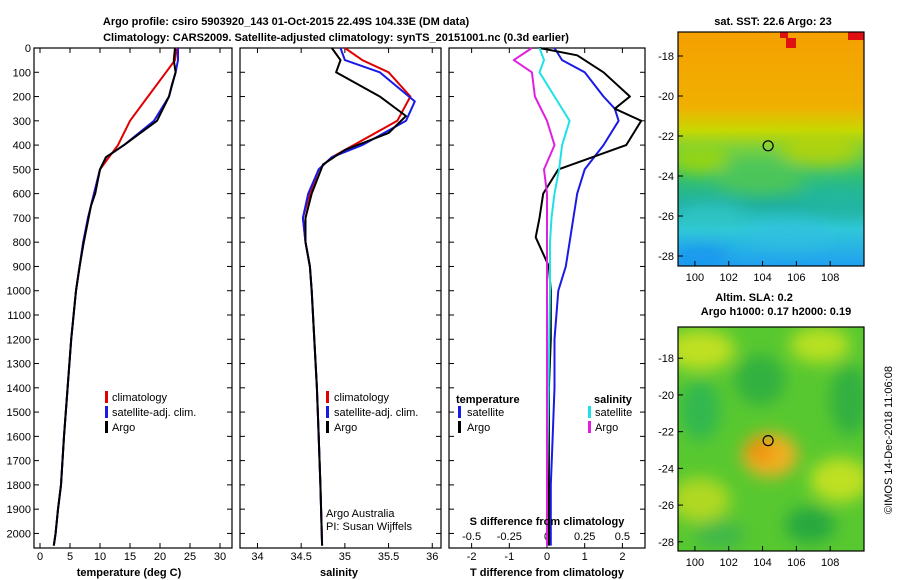 Image resolution: width=900 pixels, height=580 pixels. I want to click on x-tick-label: 35.5, so click(388, 557).